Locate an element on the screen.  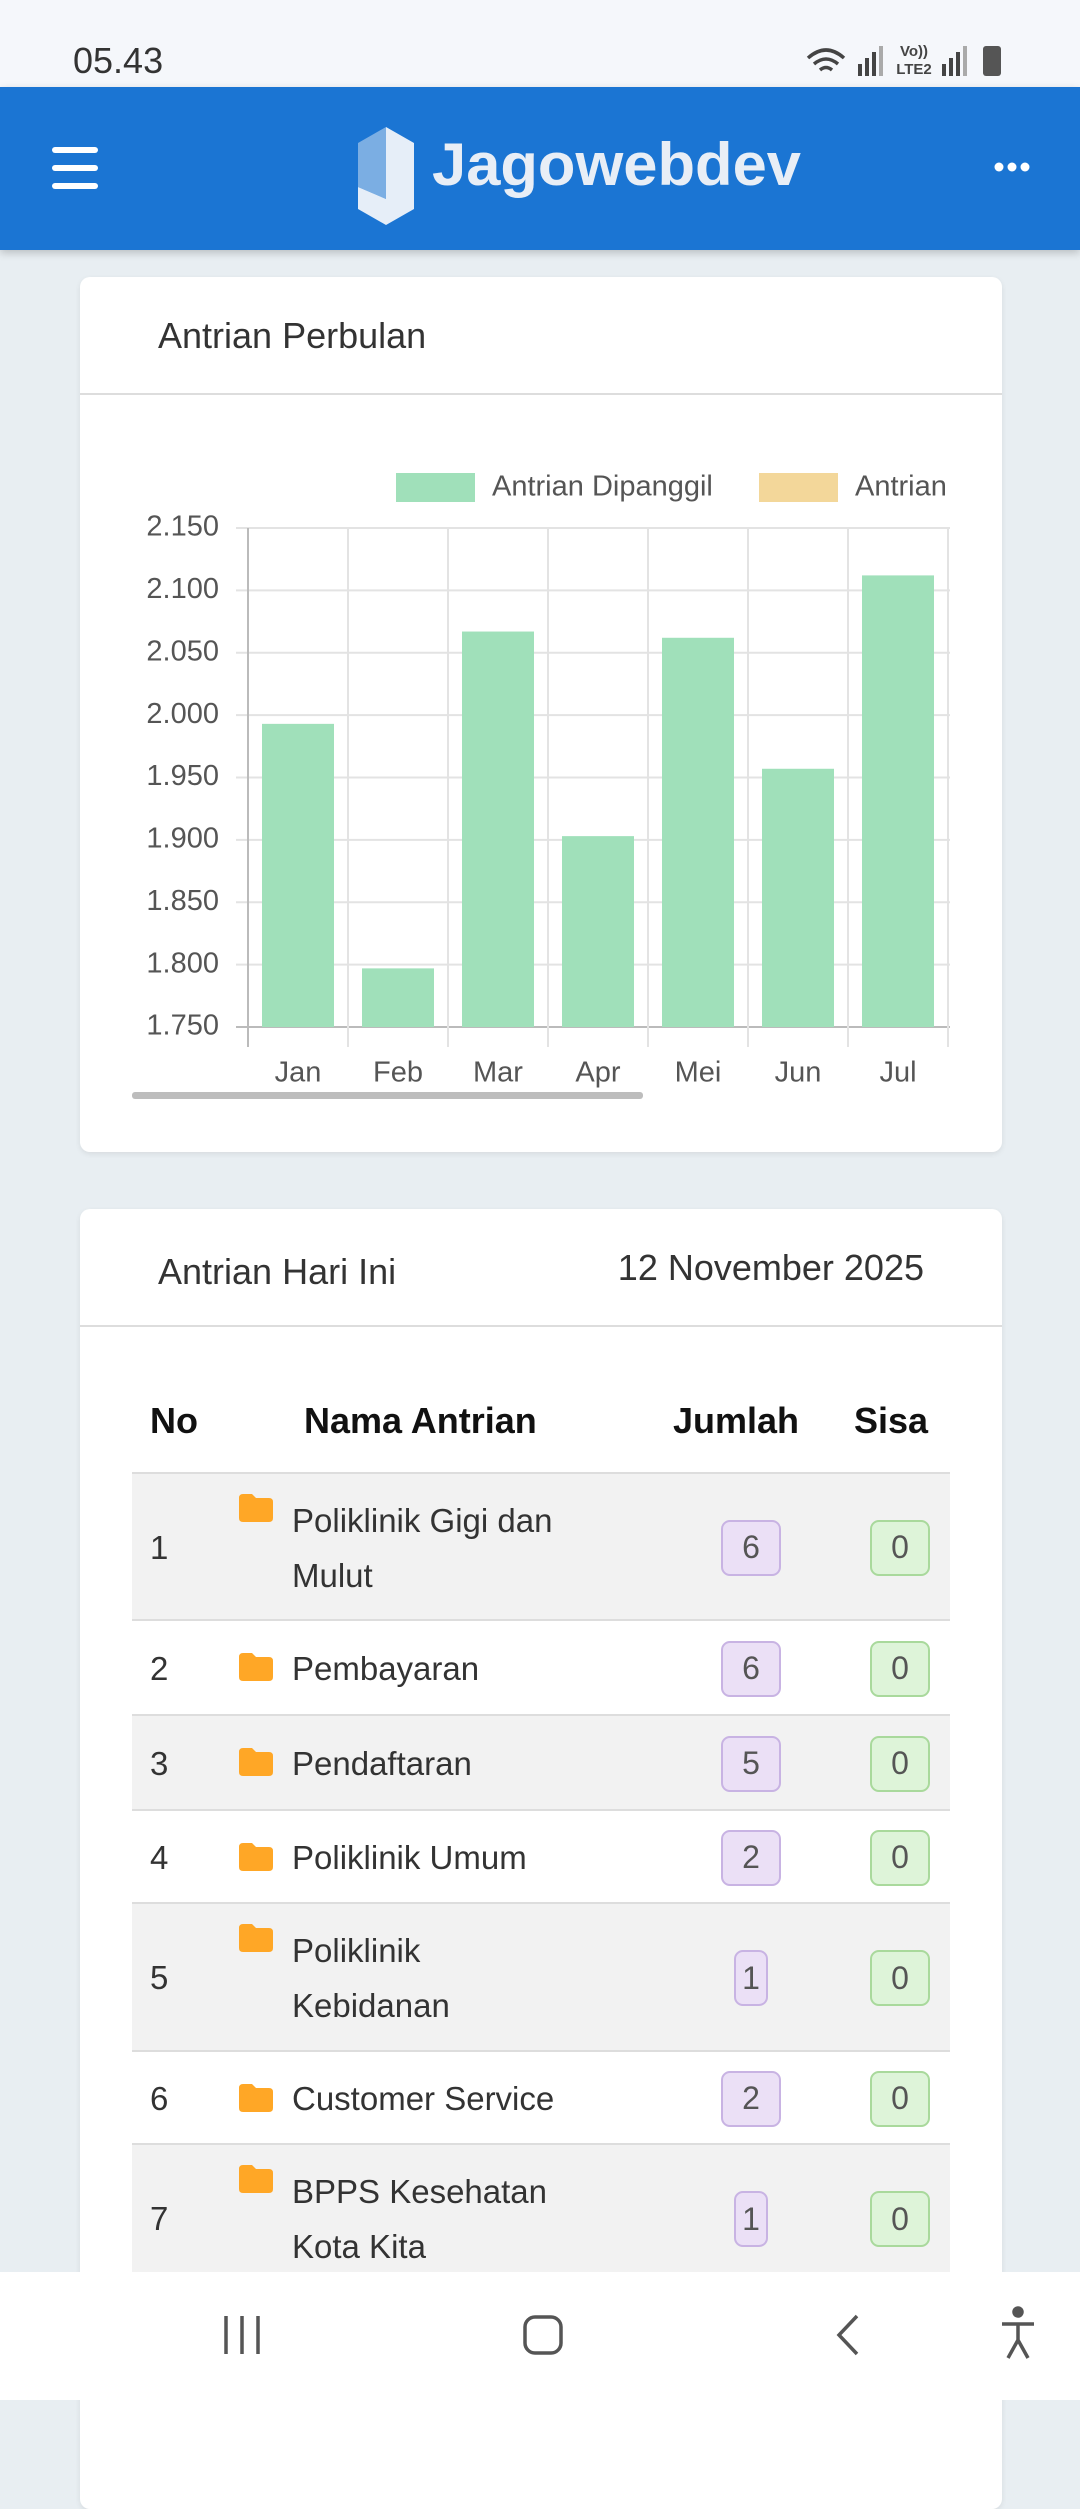
queue-name: Poliklinik Kebidanan is located at coordinates (371, 1978).